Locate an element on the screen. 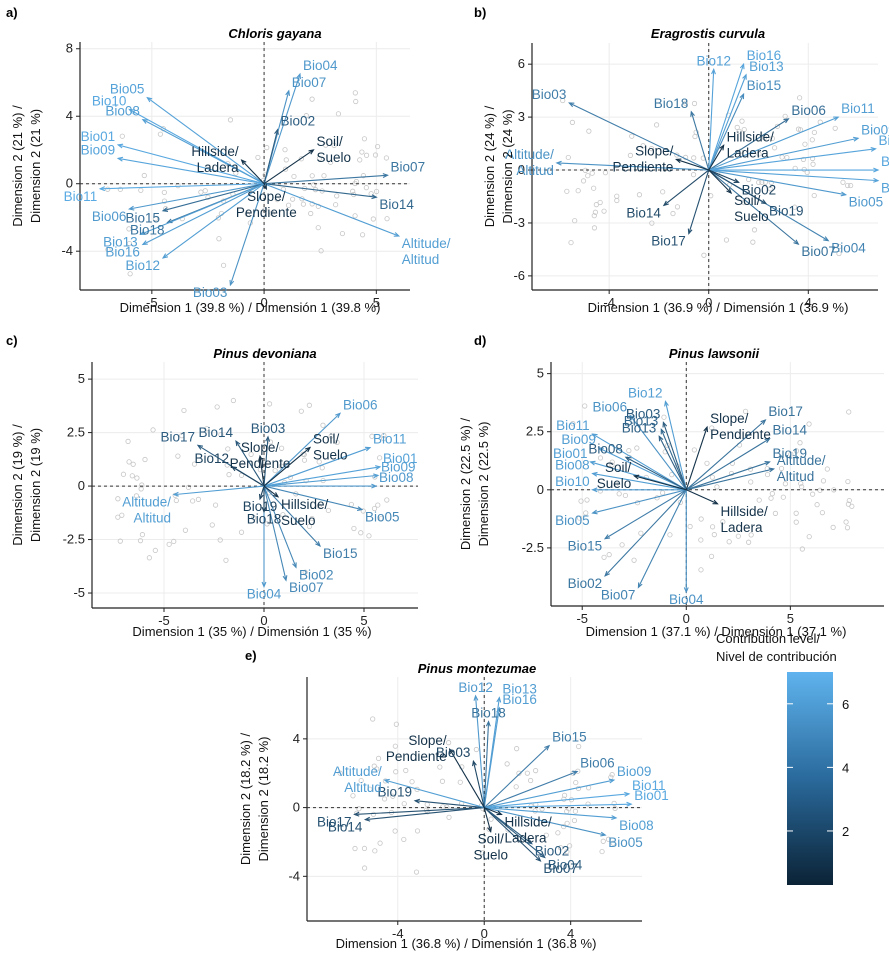 This screenshot has width=889, height=961. vector-label: Bio04 is located at coordinates (565, 864).